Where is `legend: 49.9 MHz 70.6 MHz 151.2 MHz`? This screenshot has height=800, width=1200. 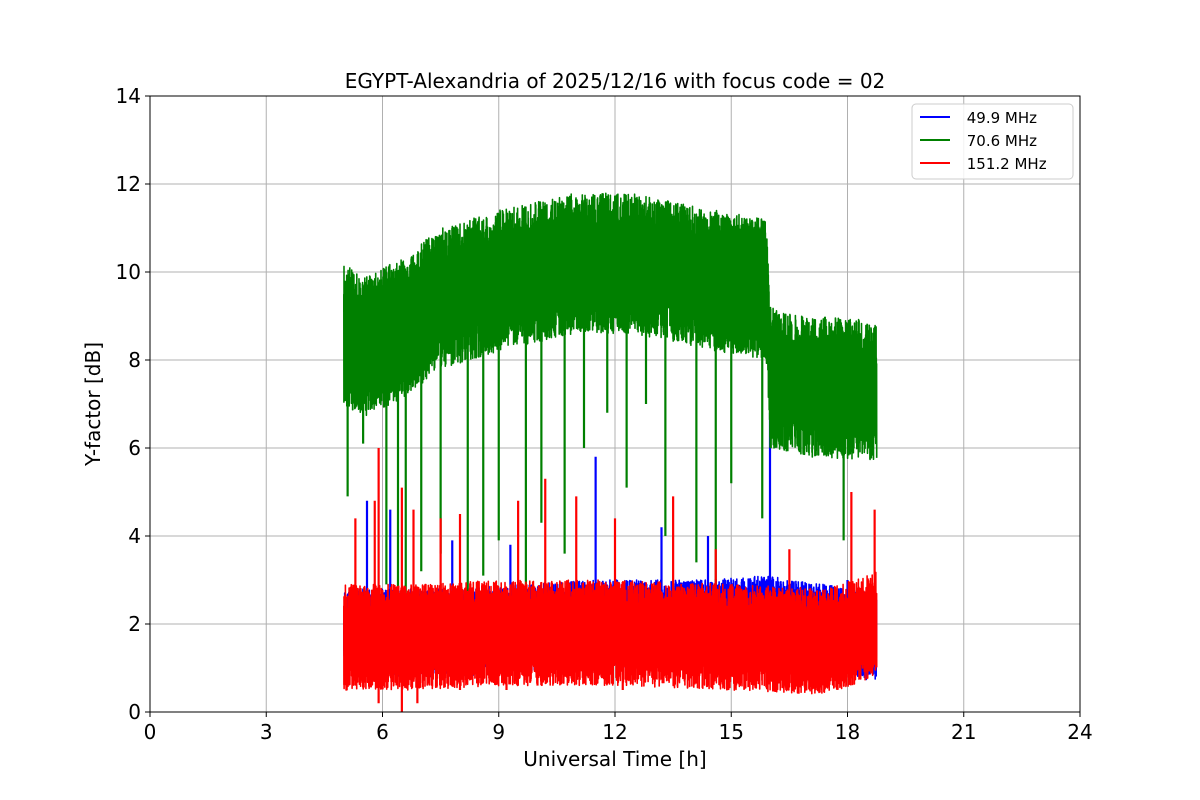 legend: 49.9 MHz 70.6 MHz 151.2 MHz is located at coordinates (992, 141).